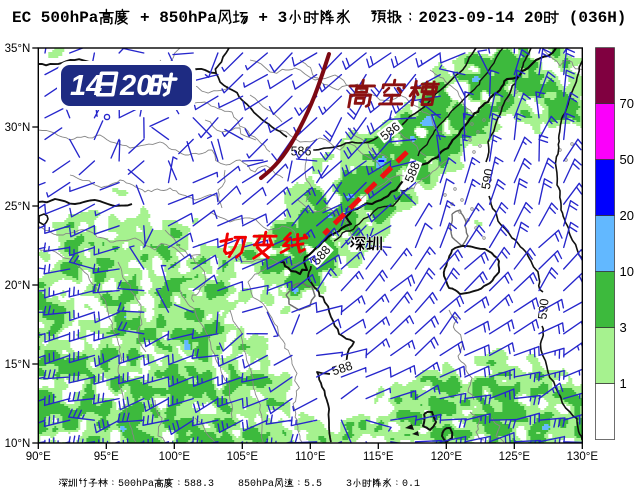  I want to click on svg-text: 588.3 850hPa, so click(229, 484).